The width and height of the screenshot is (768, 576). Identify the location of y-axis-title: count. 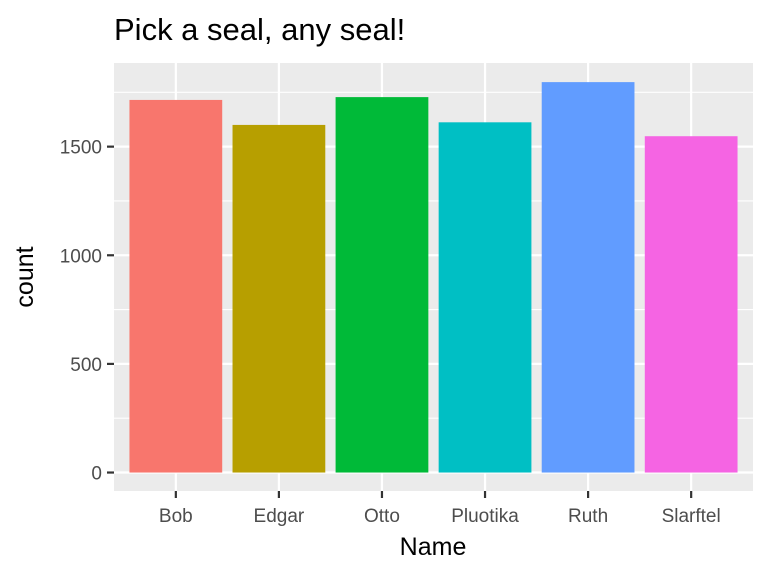
(25, 276).